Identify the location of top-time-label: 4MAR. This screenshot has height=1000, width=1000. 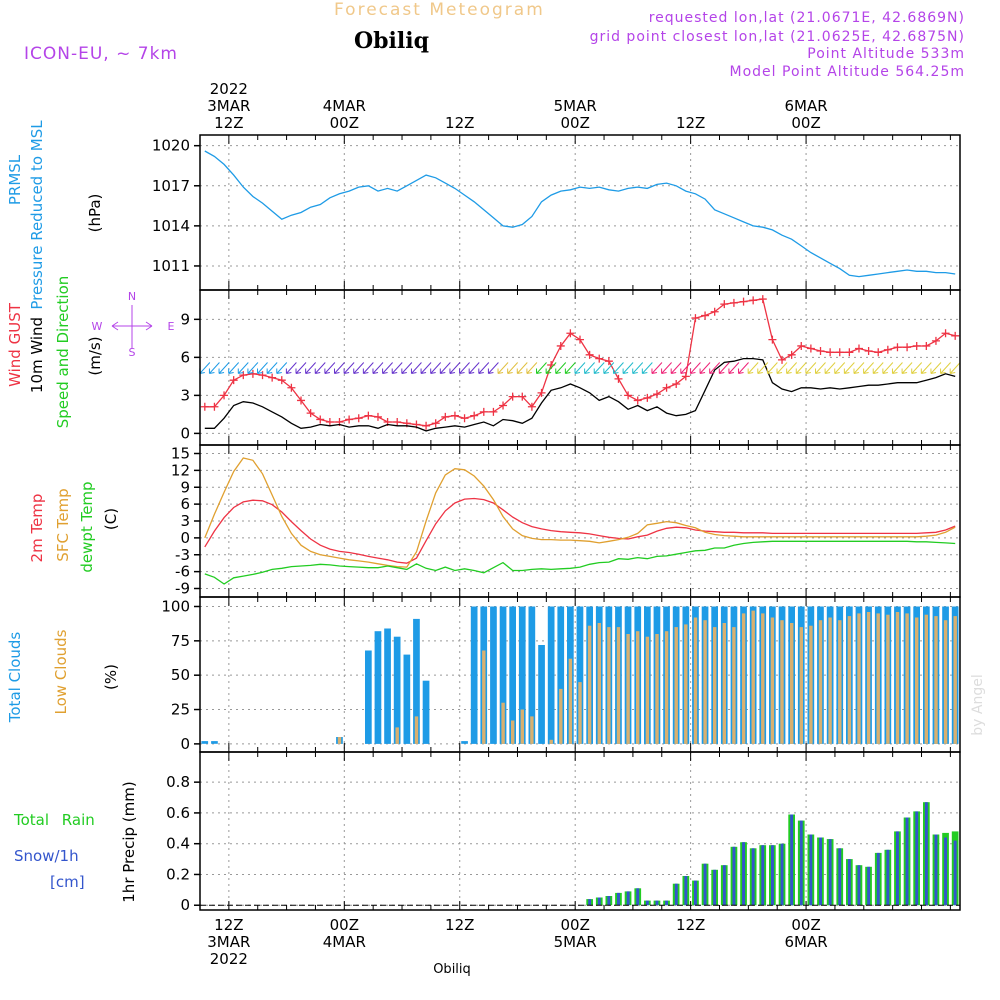
(344, 106).